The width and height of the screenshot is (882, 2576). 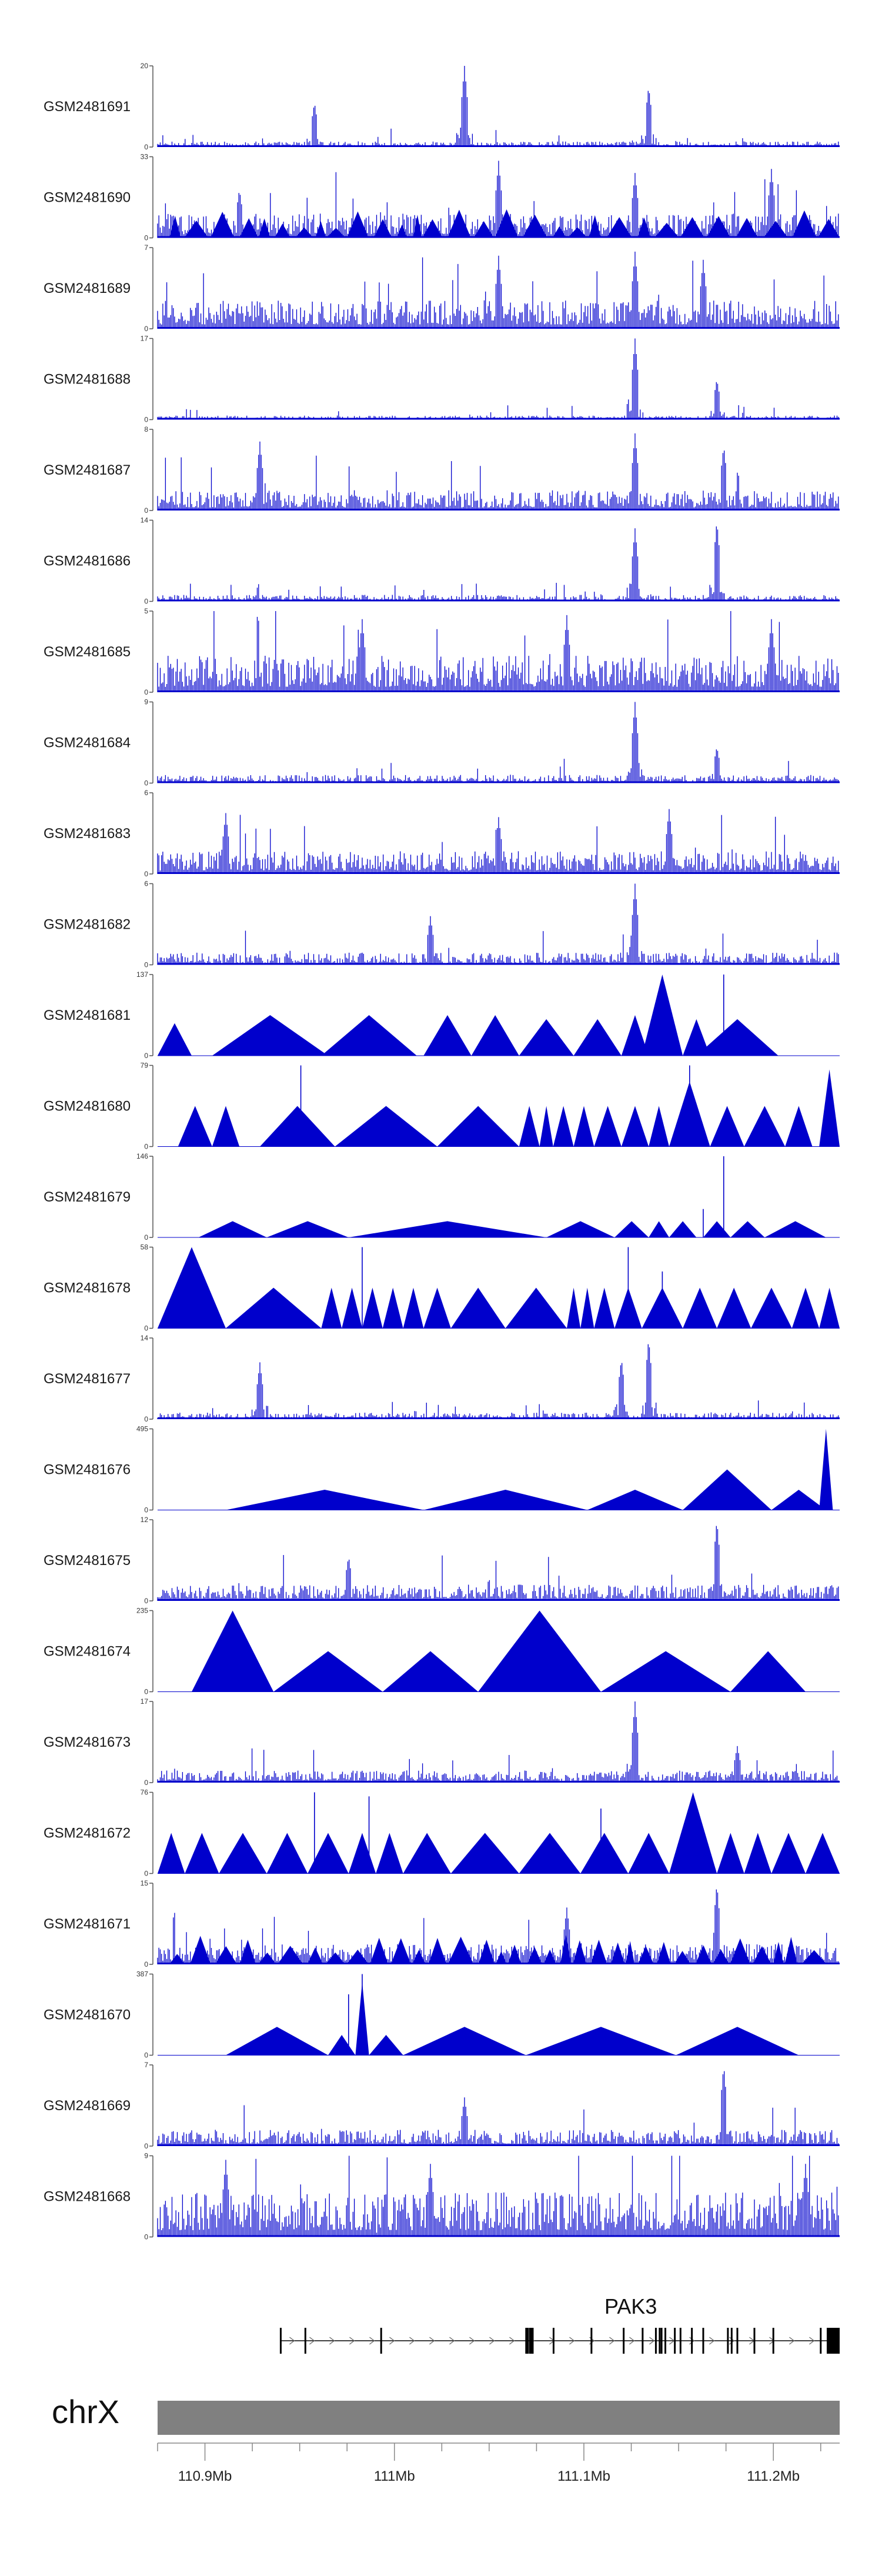 I want to click on gene-name-label: PAK3, so click(x=630, y=2306).